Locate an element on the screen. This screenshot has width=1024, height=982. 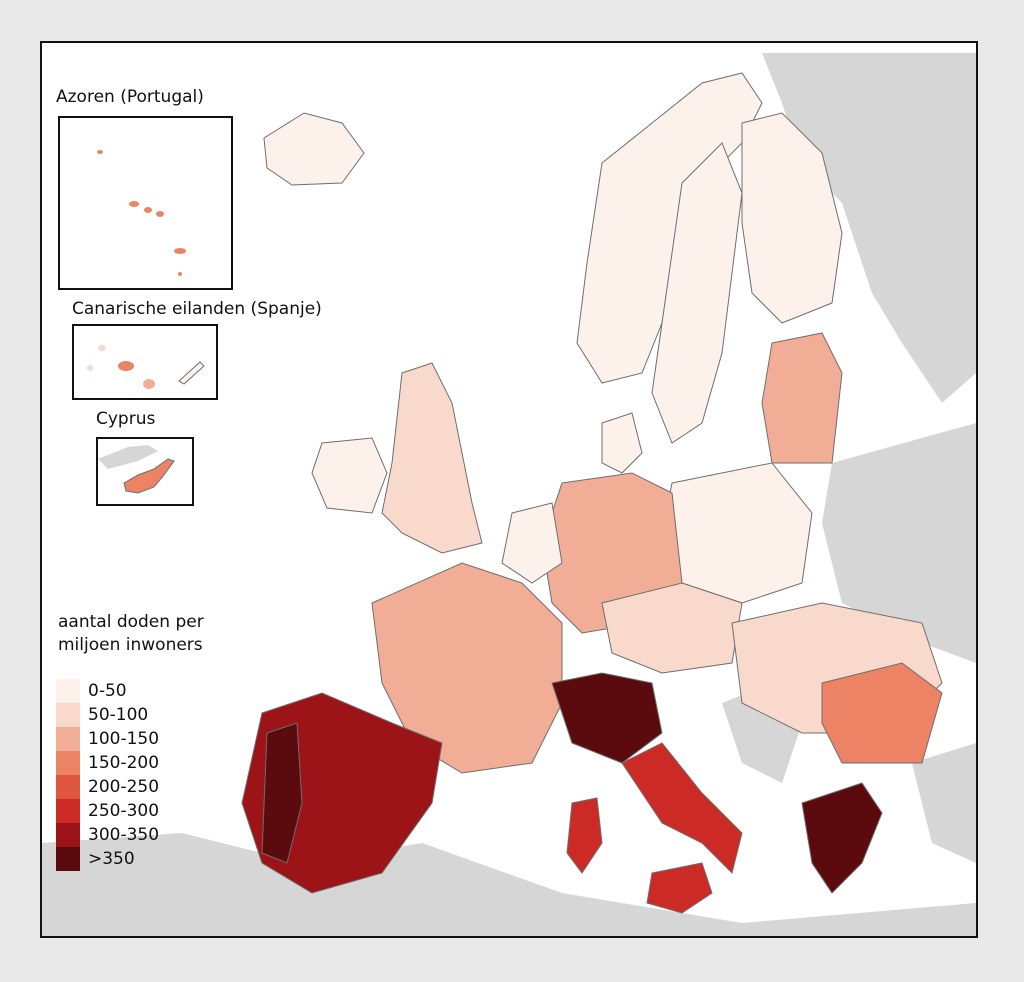
portugal is located at coordinates (282, 793).